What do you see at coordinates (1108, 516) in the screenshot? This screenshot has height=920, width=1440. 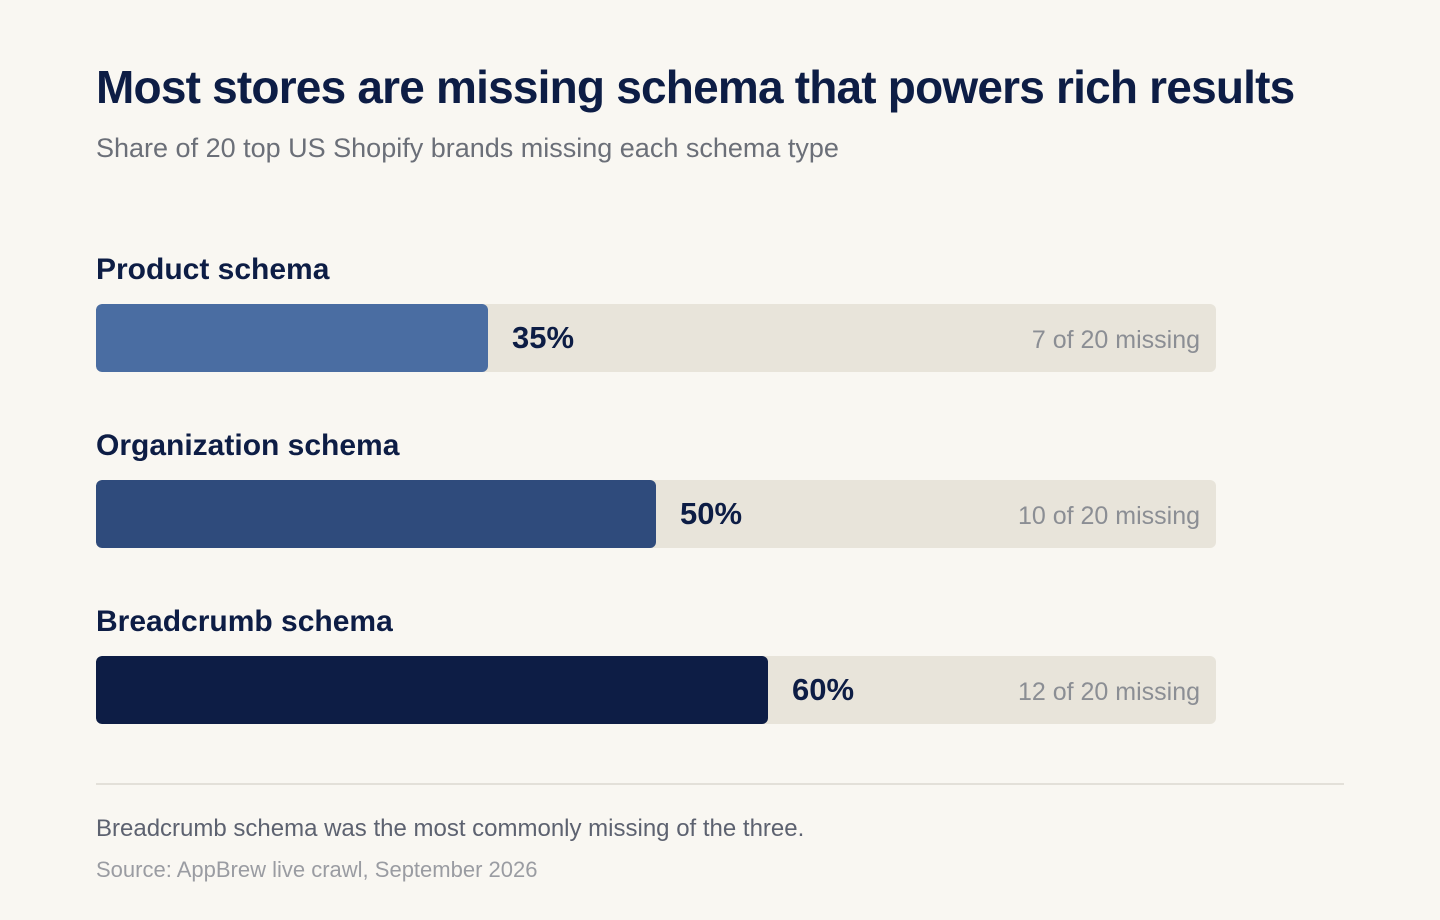 I see `bar-count-label: 10 of 20 missing` at bounding box center [1108, 516].